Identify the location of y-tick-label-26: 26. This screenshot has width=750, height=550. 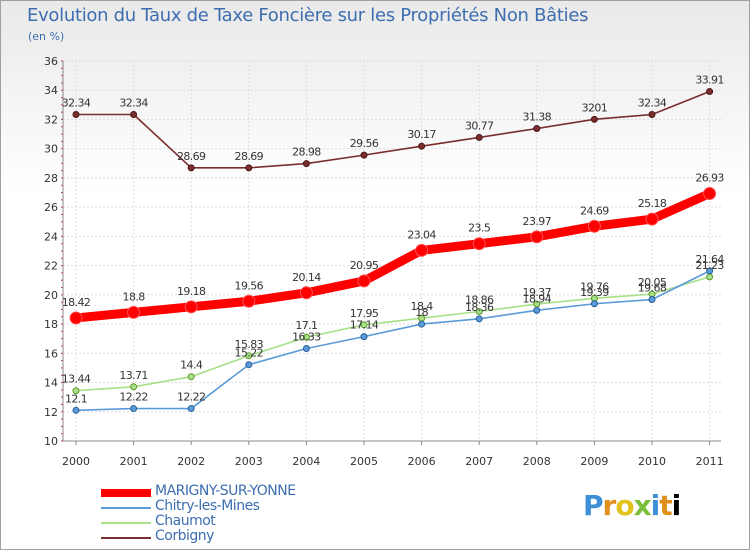
(51, 207).